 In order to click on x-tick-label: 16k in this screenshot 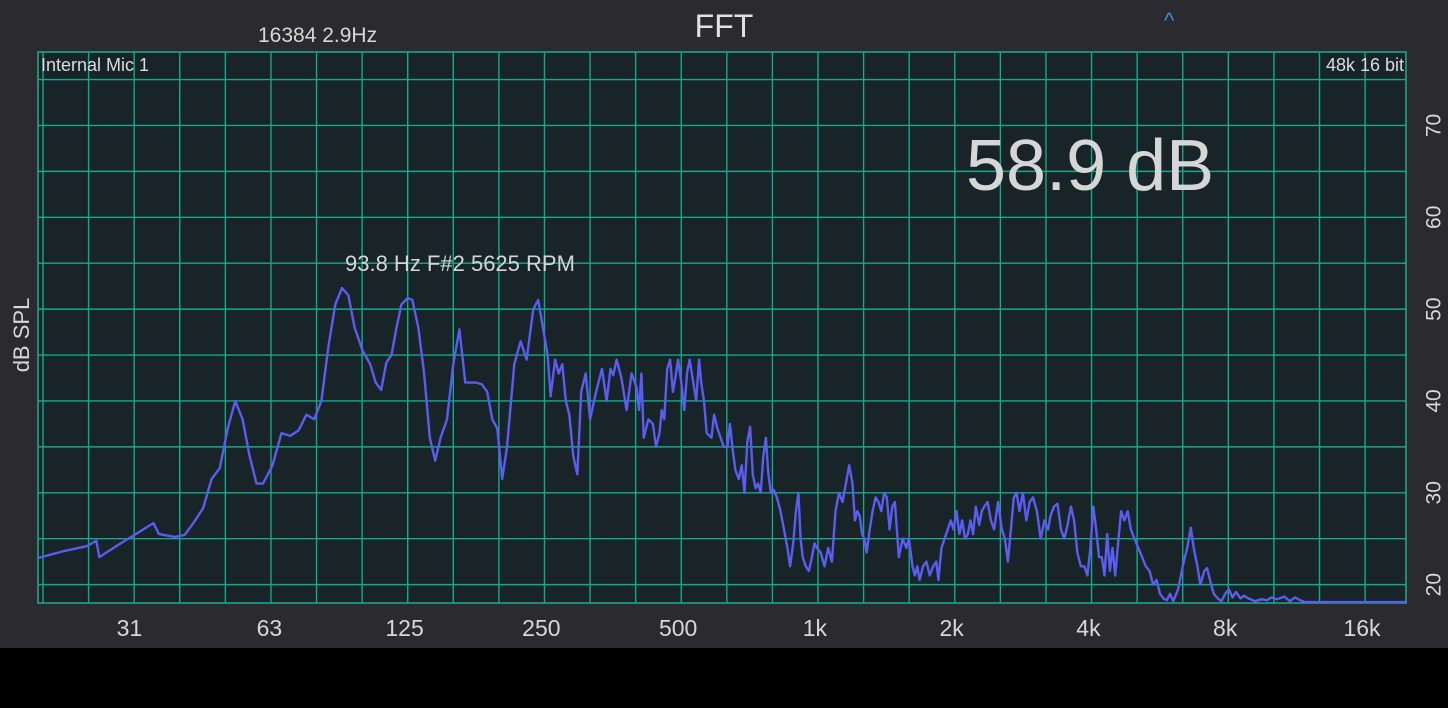, I will do `click(1362, 628)`.